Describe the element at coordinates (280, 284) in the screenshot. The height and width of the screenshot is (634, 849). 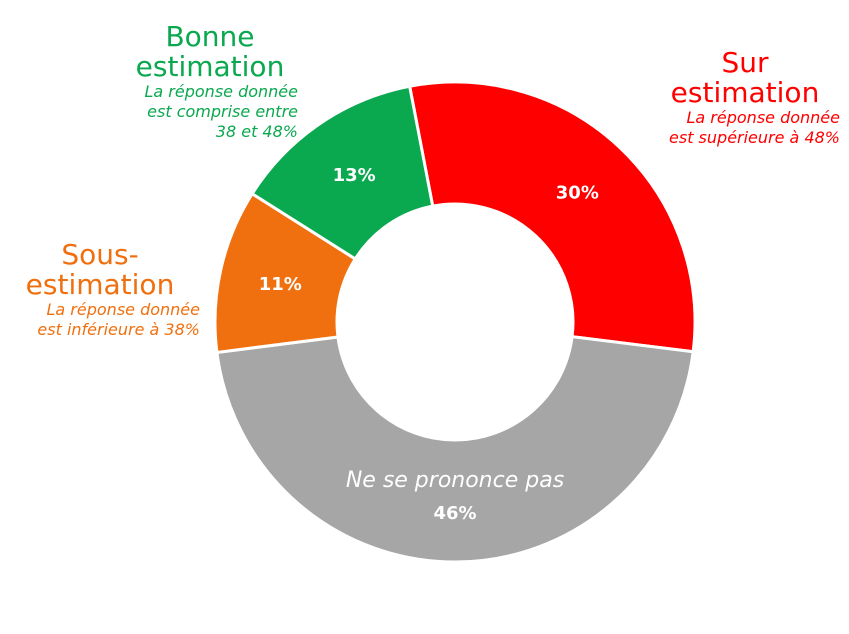
I see `slice-sous-value-label: 11%` at that location.